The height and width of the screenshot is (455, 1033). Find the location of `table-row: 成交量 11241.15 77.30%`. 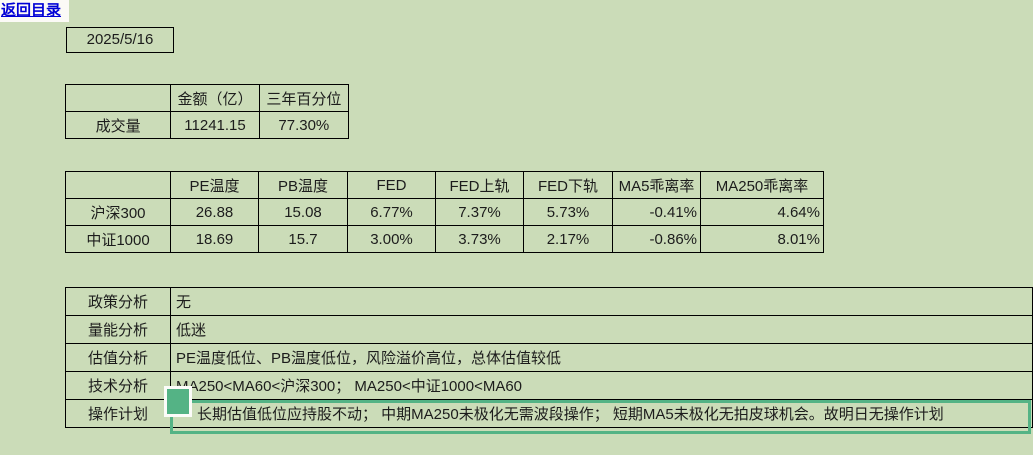

table-row: 成交量 11241.15 77.30% is located at coordinates (207, 125).